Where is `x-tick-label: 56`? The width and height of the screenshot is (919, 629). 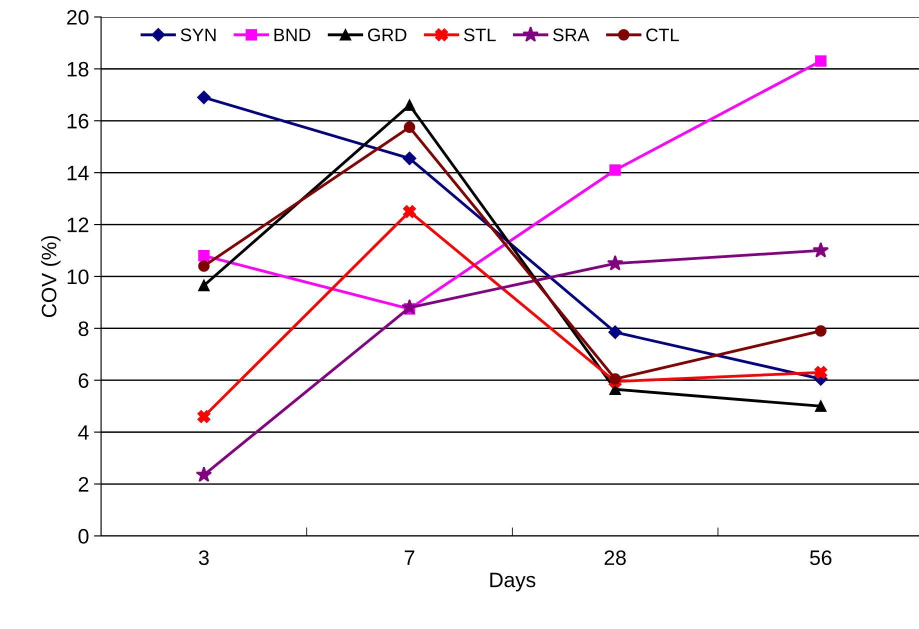
x-tick-label: 56 is located at coordinates (821, 558).